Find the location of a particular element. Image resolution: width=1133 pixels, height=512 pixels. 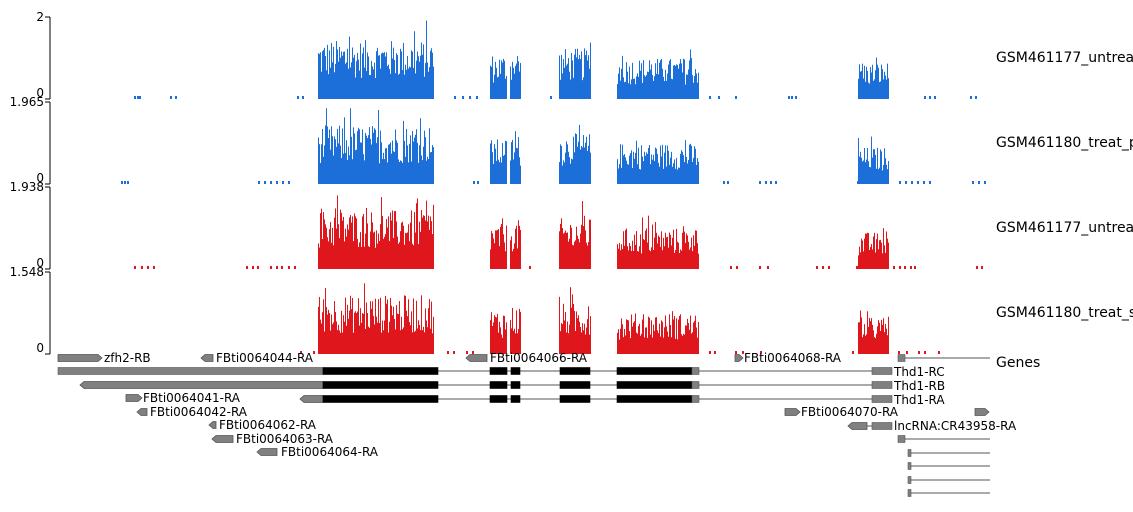

gene-label-FBti0064041-RA: FBti0064041-RA is located at coordinates (192, 398).